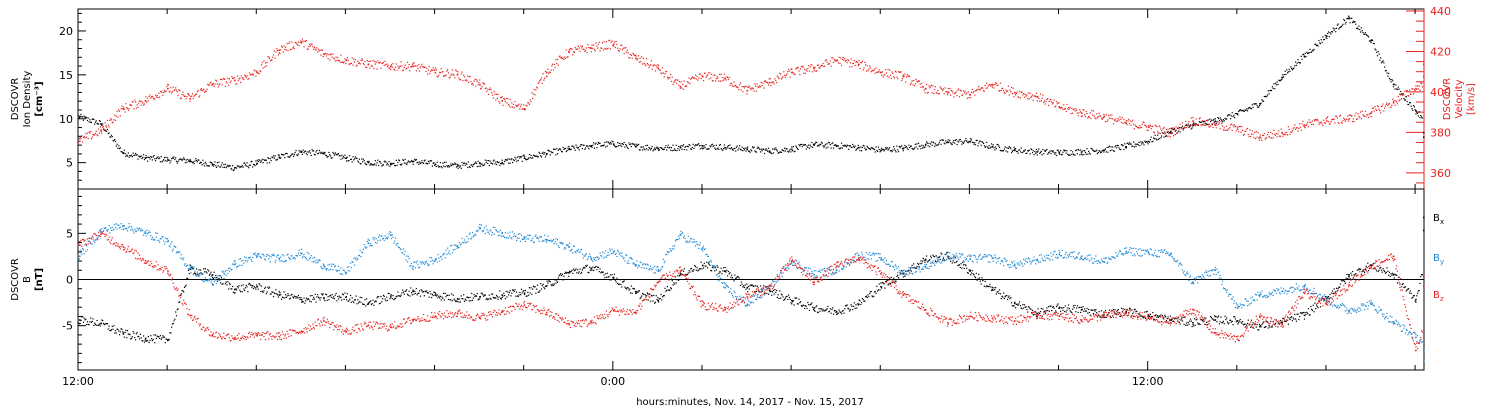 The image size is (1500, 410). Describe the element at coordinates (1126, 146) in the screenshot. I see `density-point` at that location.